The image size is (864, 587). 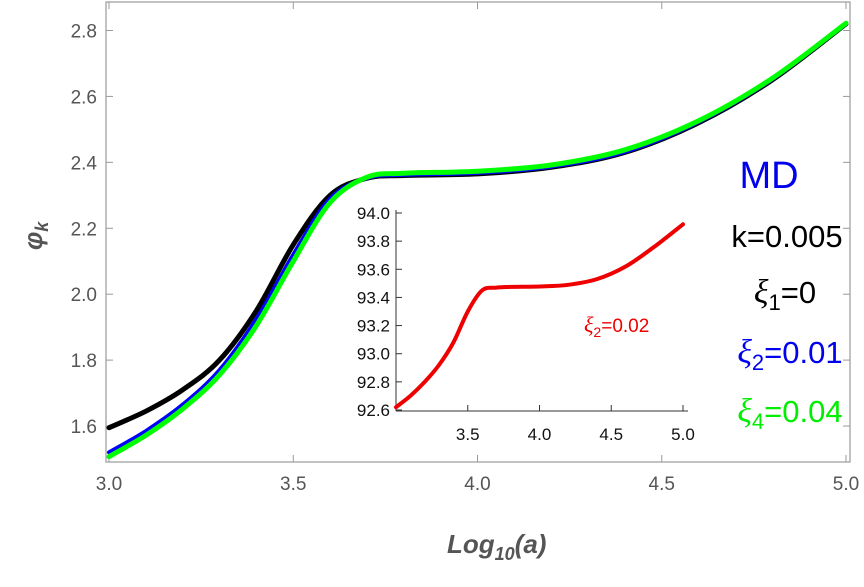 I want to click on inset-x-tick-label: 5.0, so click(x=683, y=434).